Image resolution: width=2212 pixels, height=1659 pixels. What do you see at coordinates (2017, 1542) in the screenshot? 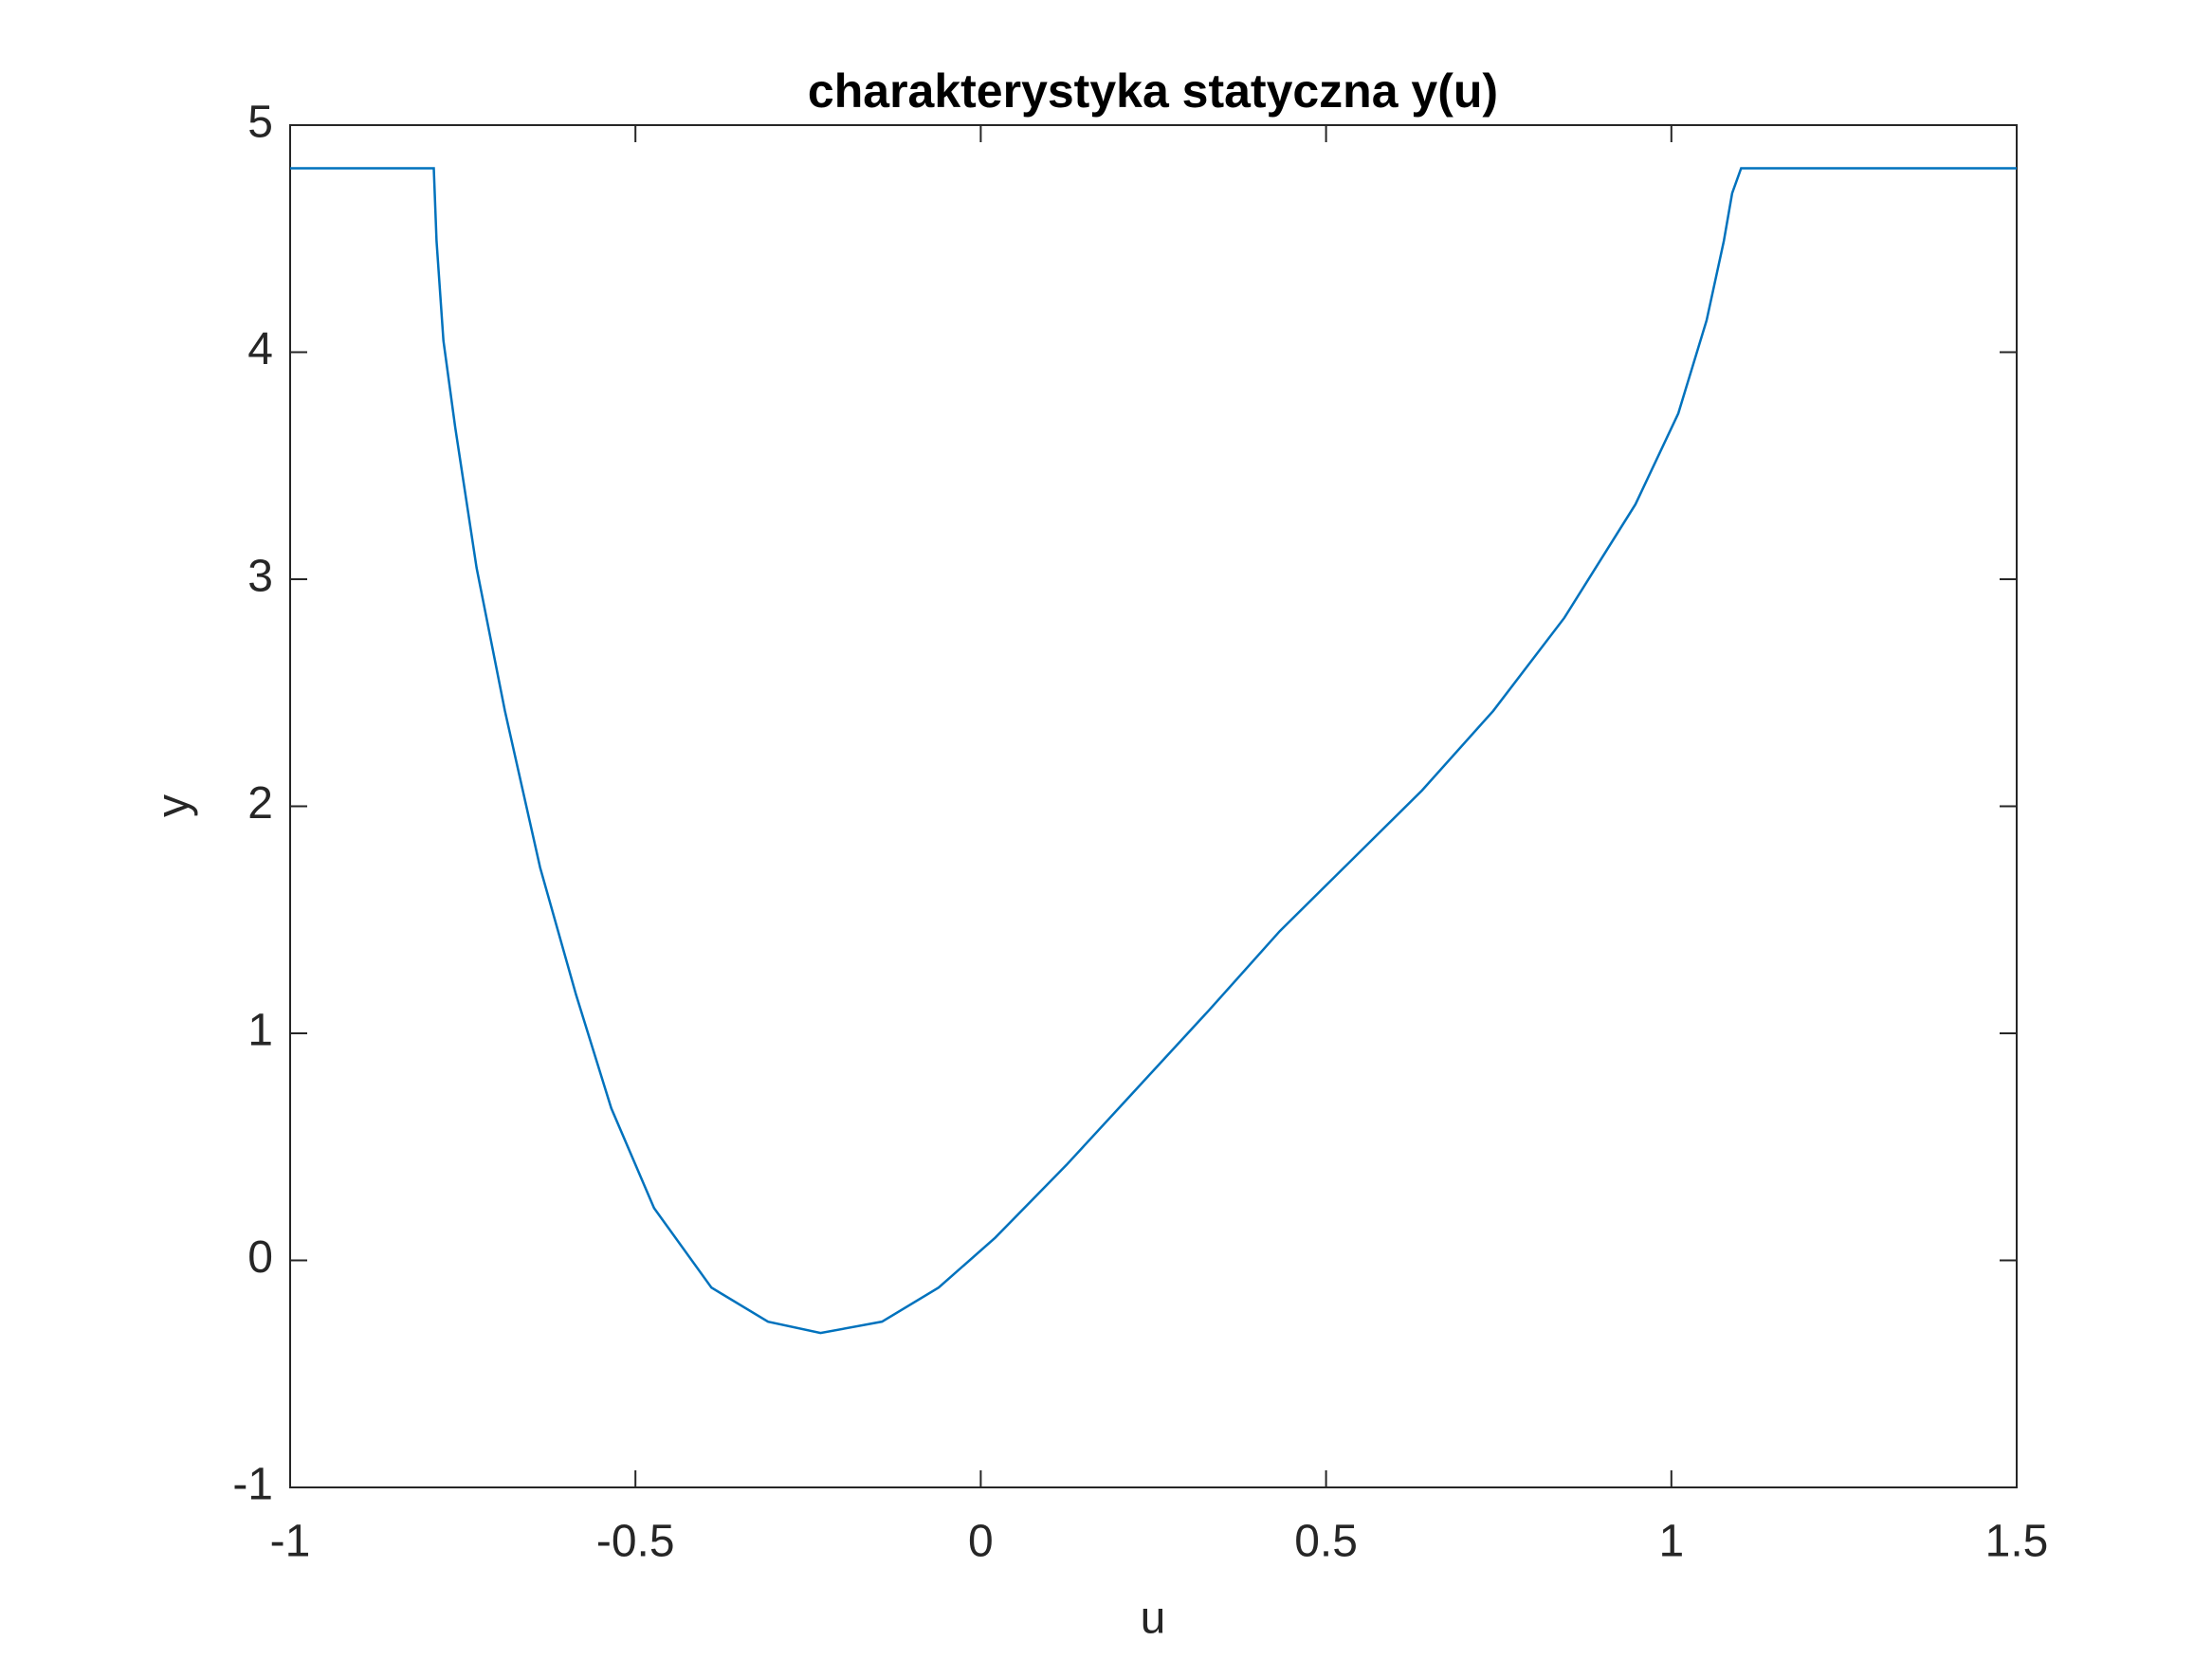
I see `x-tick-label: 1.5` at bounding box center [2017, 1542].